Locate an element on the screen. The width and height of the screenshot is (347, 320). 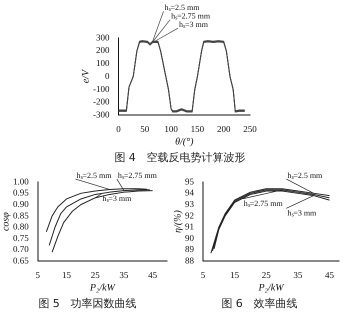
y-tick-label: 1.00 is located at coordinates (21, 181).